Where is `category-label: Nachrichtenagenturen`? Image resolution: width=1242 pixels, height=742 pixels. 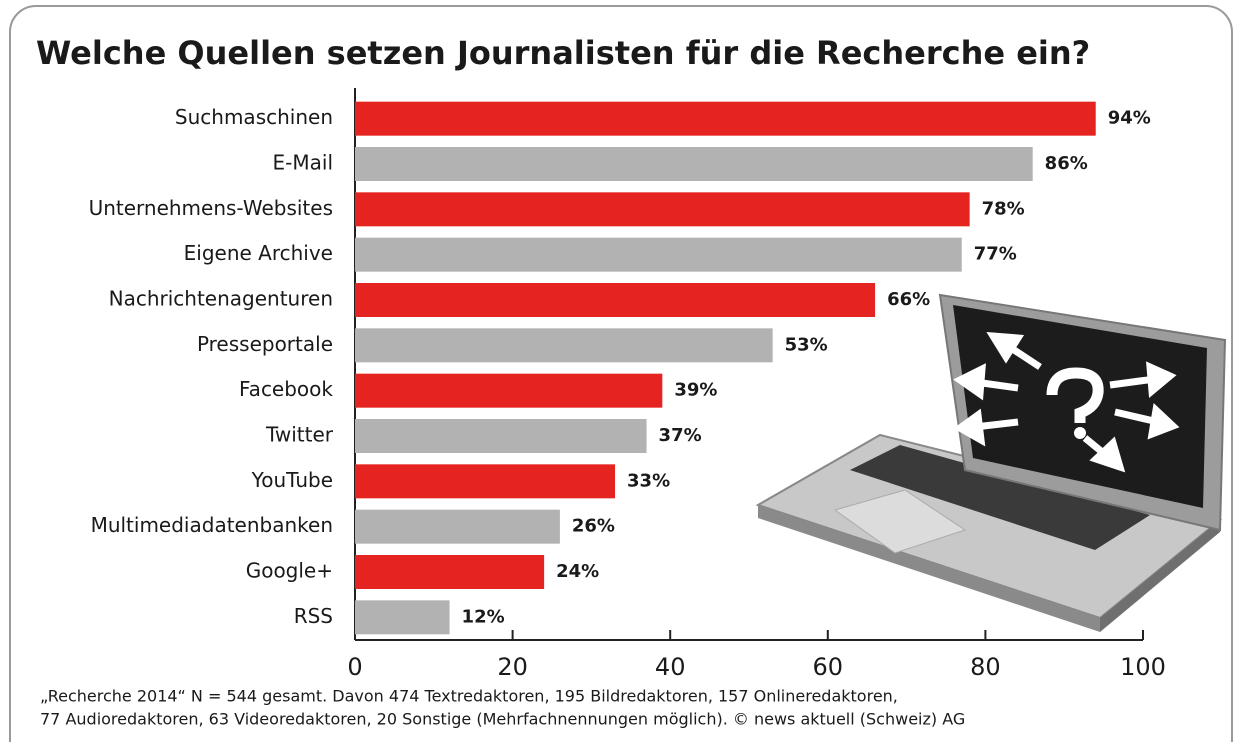
category-label: Nachrichtenagenturen is located at coordinates (221, 299).